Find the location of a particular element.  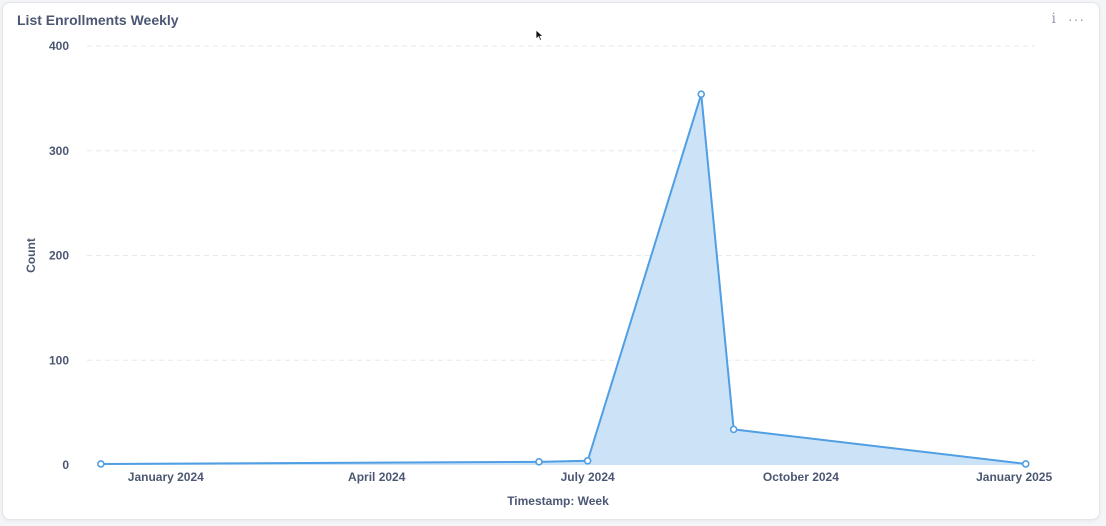

card-title: List Enrollments Weekly is located at coordinates (98, 20).